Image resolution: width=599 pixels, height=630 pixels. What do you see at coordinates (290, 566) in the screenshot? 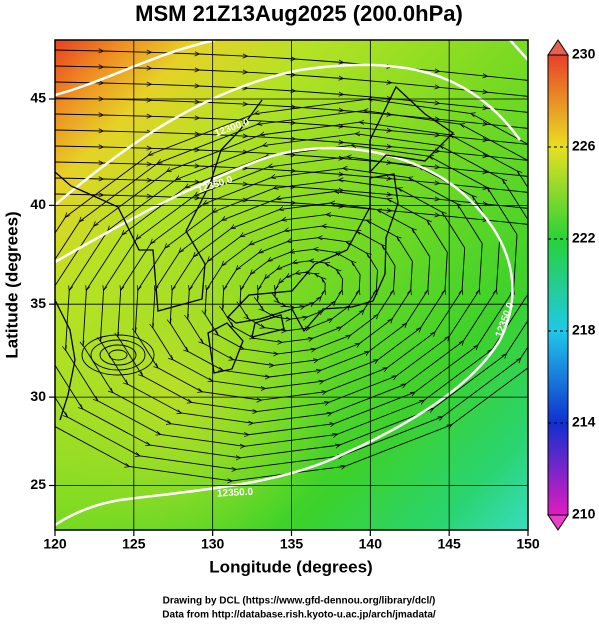
I see `x-axis-label: Longitude (degrees)` at bounding box center [290, 566].